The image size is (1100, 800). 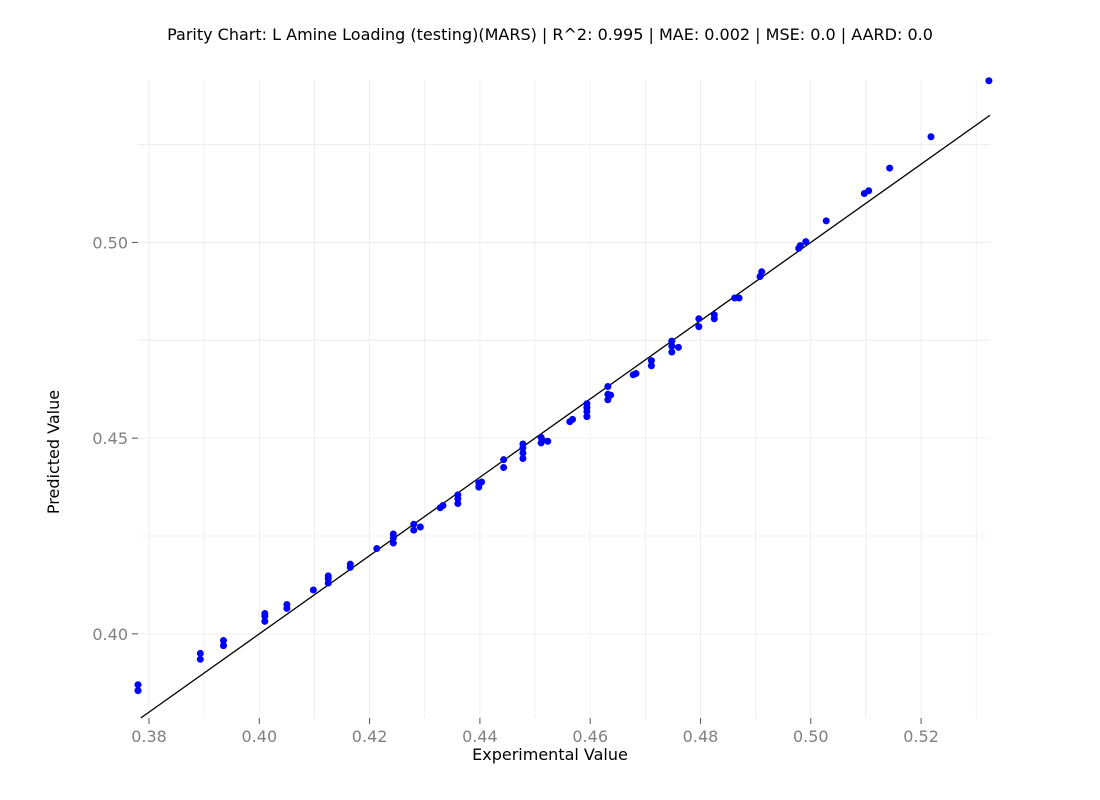 What do you see at coordinates (480, 736) in the screenshot?
I see `x-tick-label: 0.44` at bounding box center [480, 736].